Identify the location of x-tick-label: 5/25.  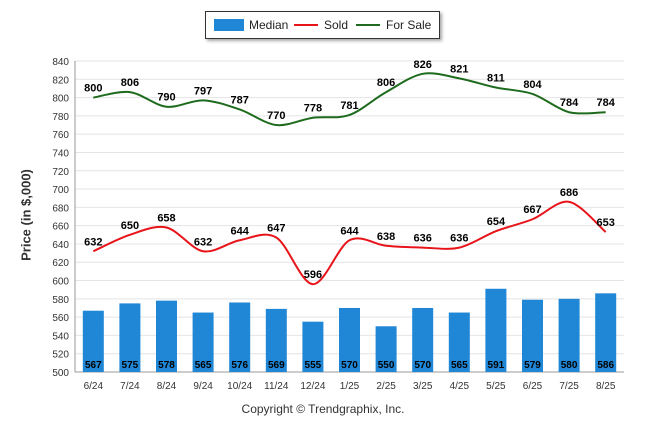
(496, 386).